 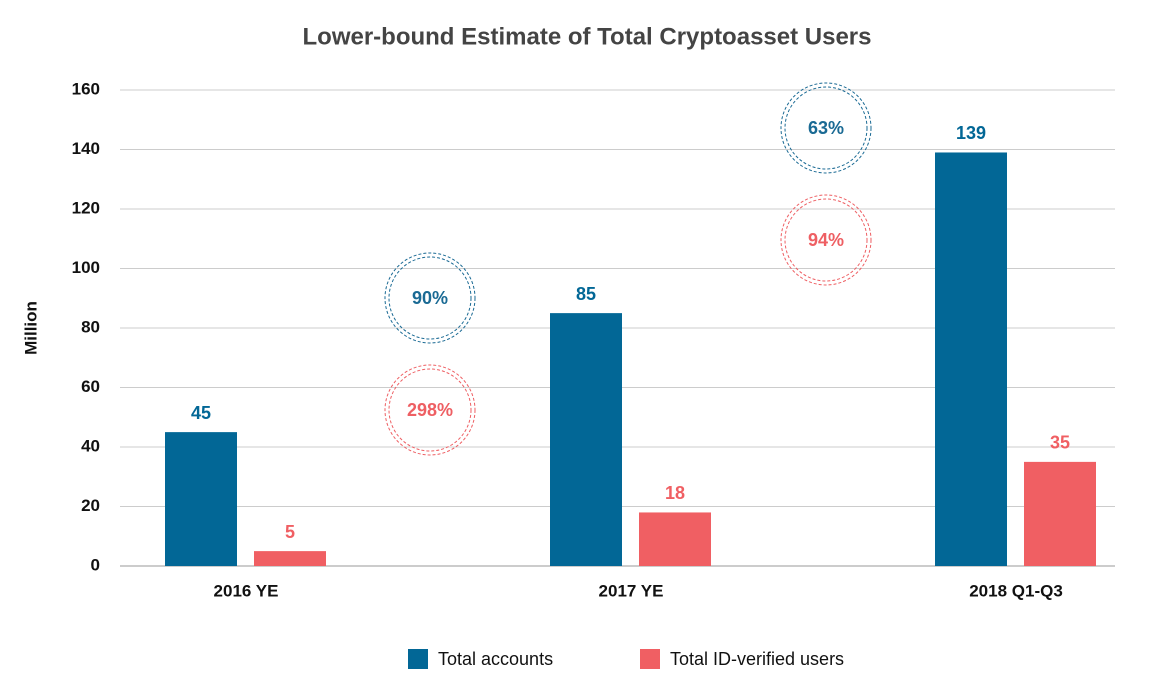 What do you see at coordinates (675, 493) in the screenshot?
I see `data-label: 18` at bounding box center [675, 493].